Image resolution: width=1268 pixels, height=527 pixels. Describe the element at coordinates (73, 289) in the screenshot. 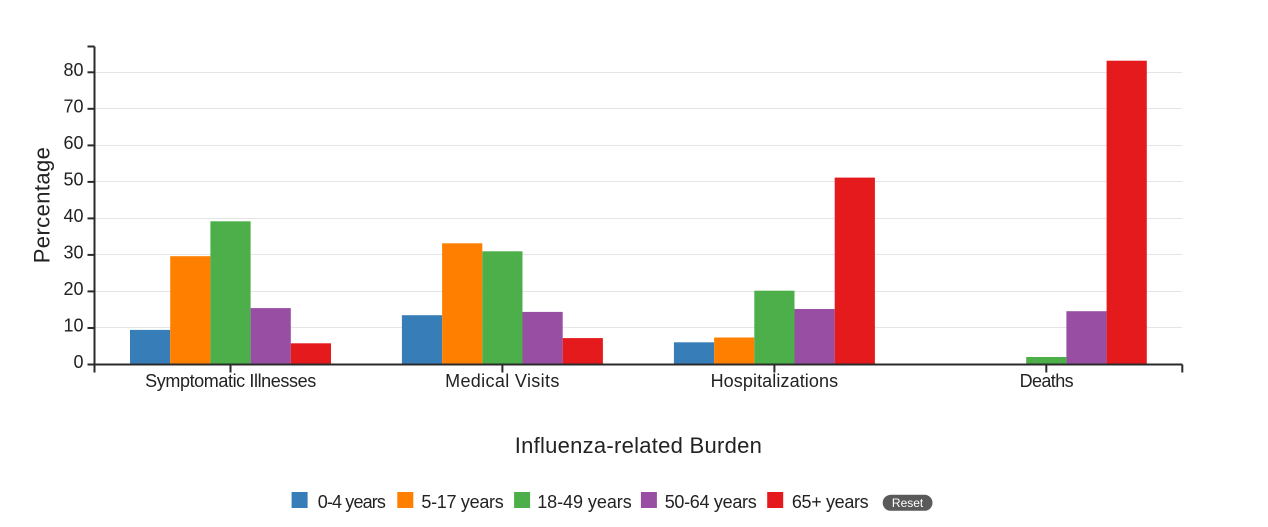

I see `svg-text: 20` at that location.